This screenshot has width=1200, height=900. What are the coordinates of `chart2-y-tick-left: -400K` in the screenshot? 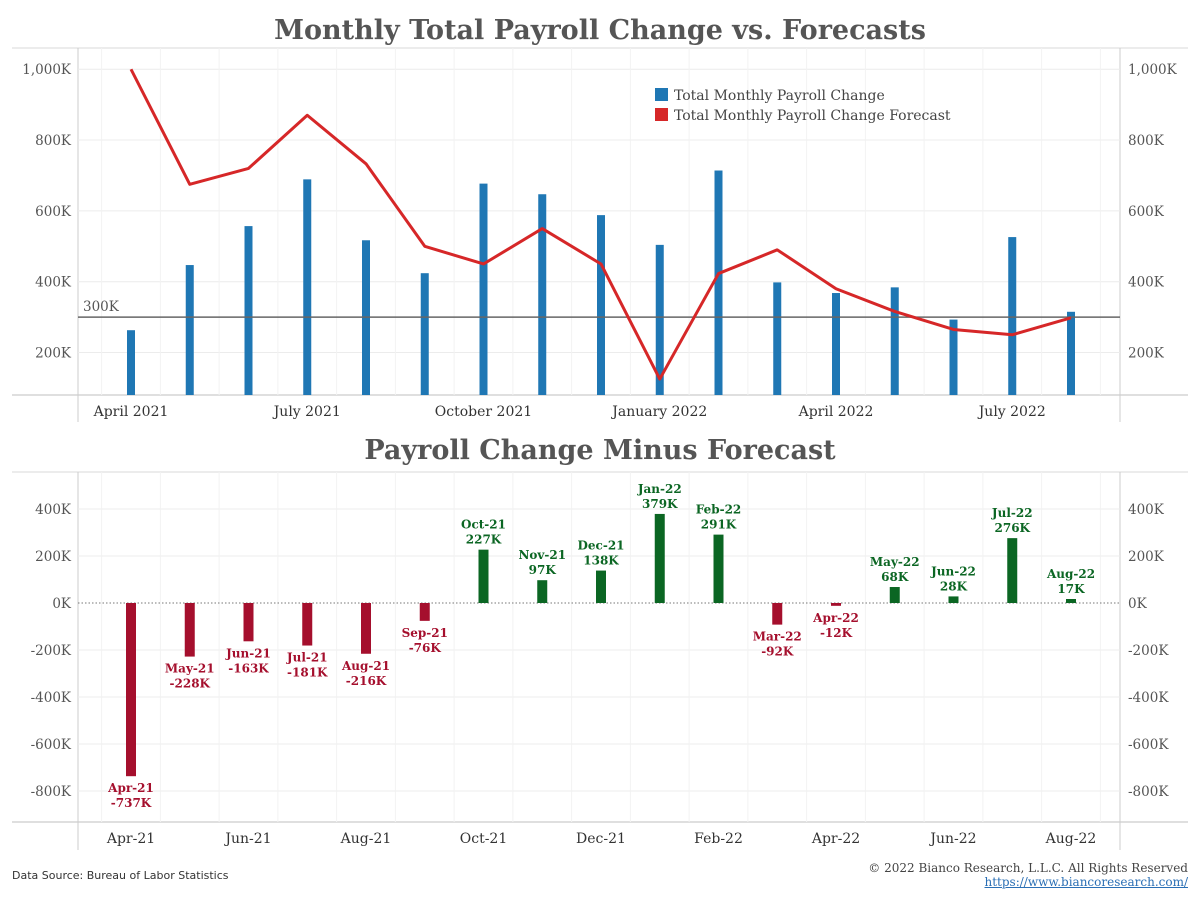 It's located at (51, 698).